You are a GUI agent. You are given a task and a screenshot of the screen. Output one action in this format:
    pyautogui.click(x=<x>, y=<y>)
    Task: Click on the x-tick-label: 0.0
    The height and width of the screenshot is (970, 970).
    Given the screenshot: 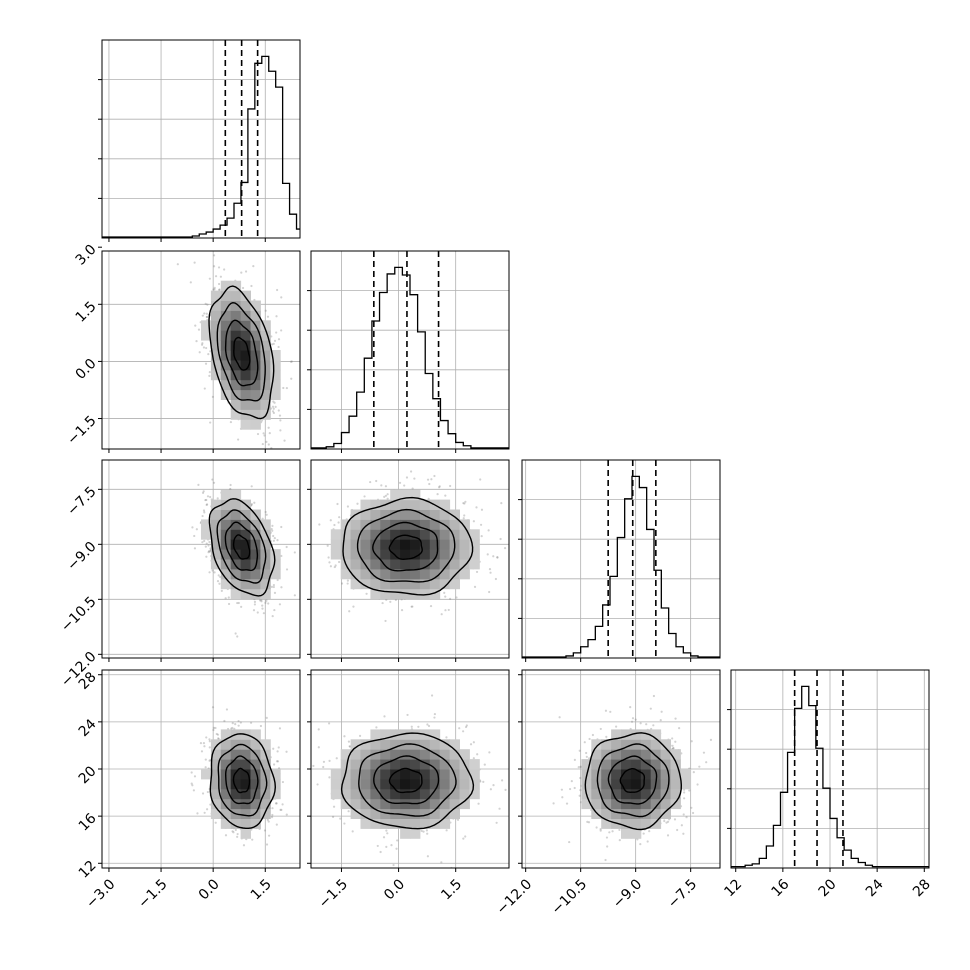 What is the action you would take?
    pyautogui.click(x=209, y=889)
    